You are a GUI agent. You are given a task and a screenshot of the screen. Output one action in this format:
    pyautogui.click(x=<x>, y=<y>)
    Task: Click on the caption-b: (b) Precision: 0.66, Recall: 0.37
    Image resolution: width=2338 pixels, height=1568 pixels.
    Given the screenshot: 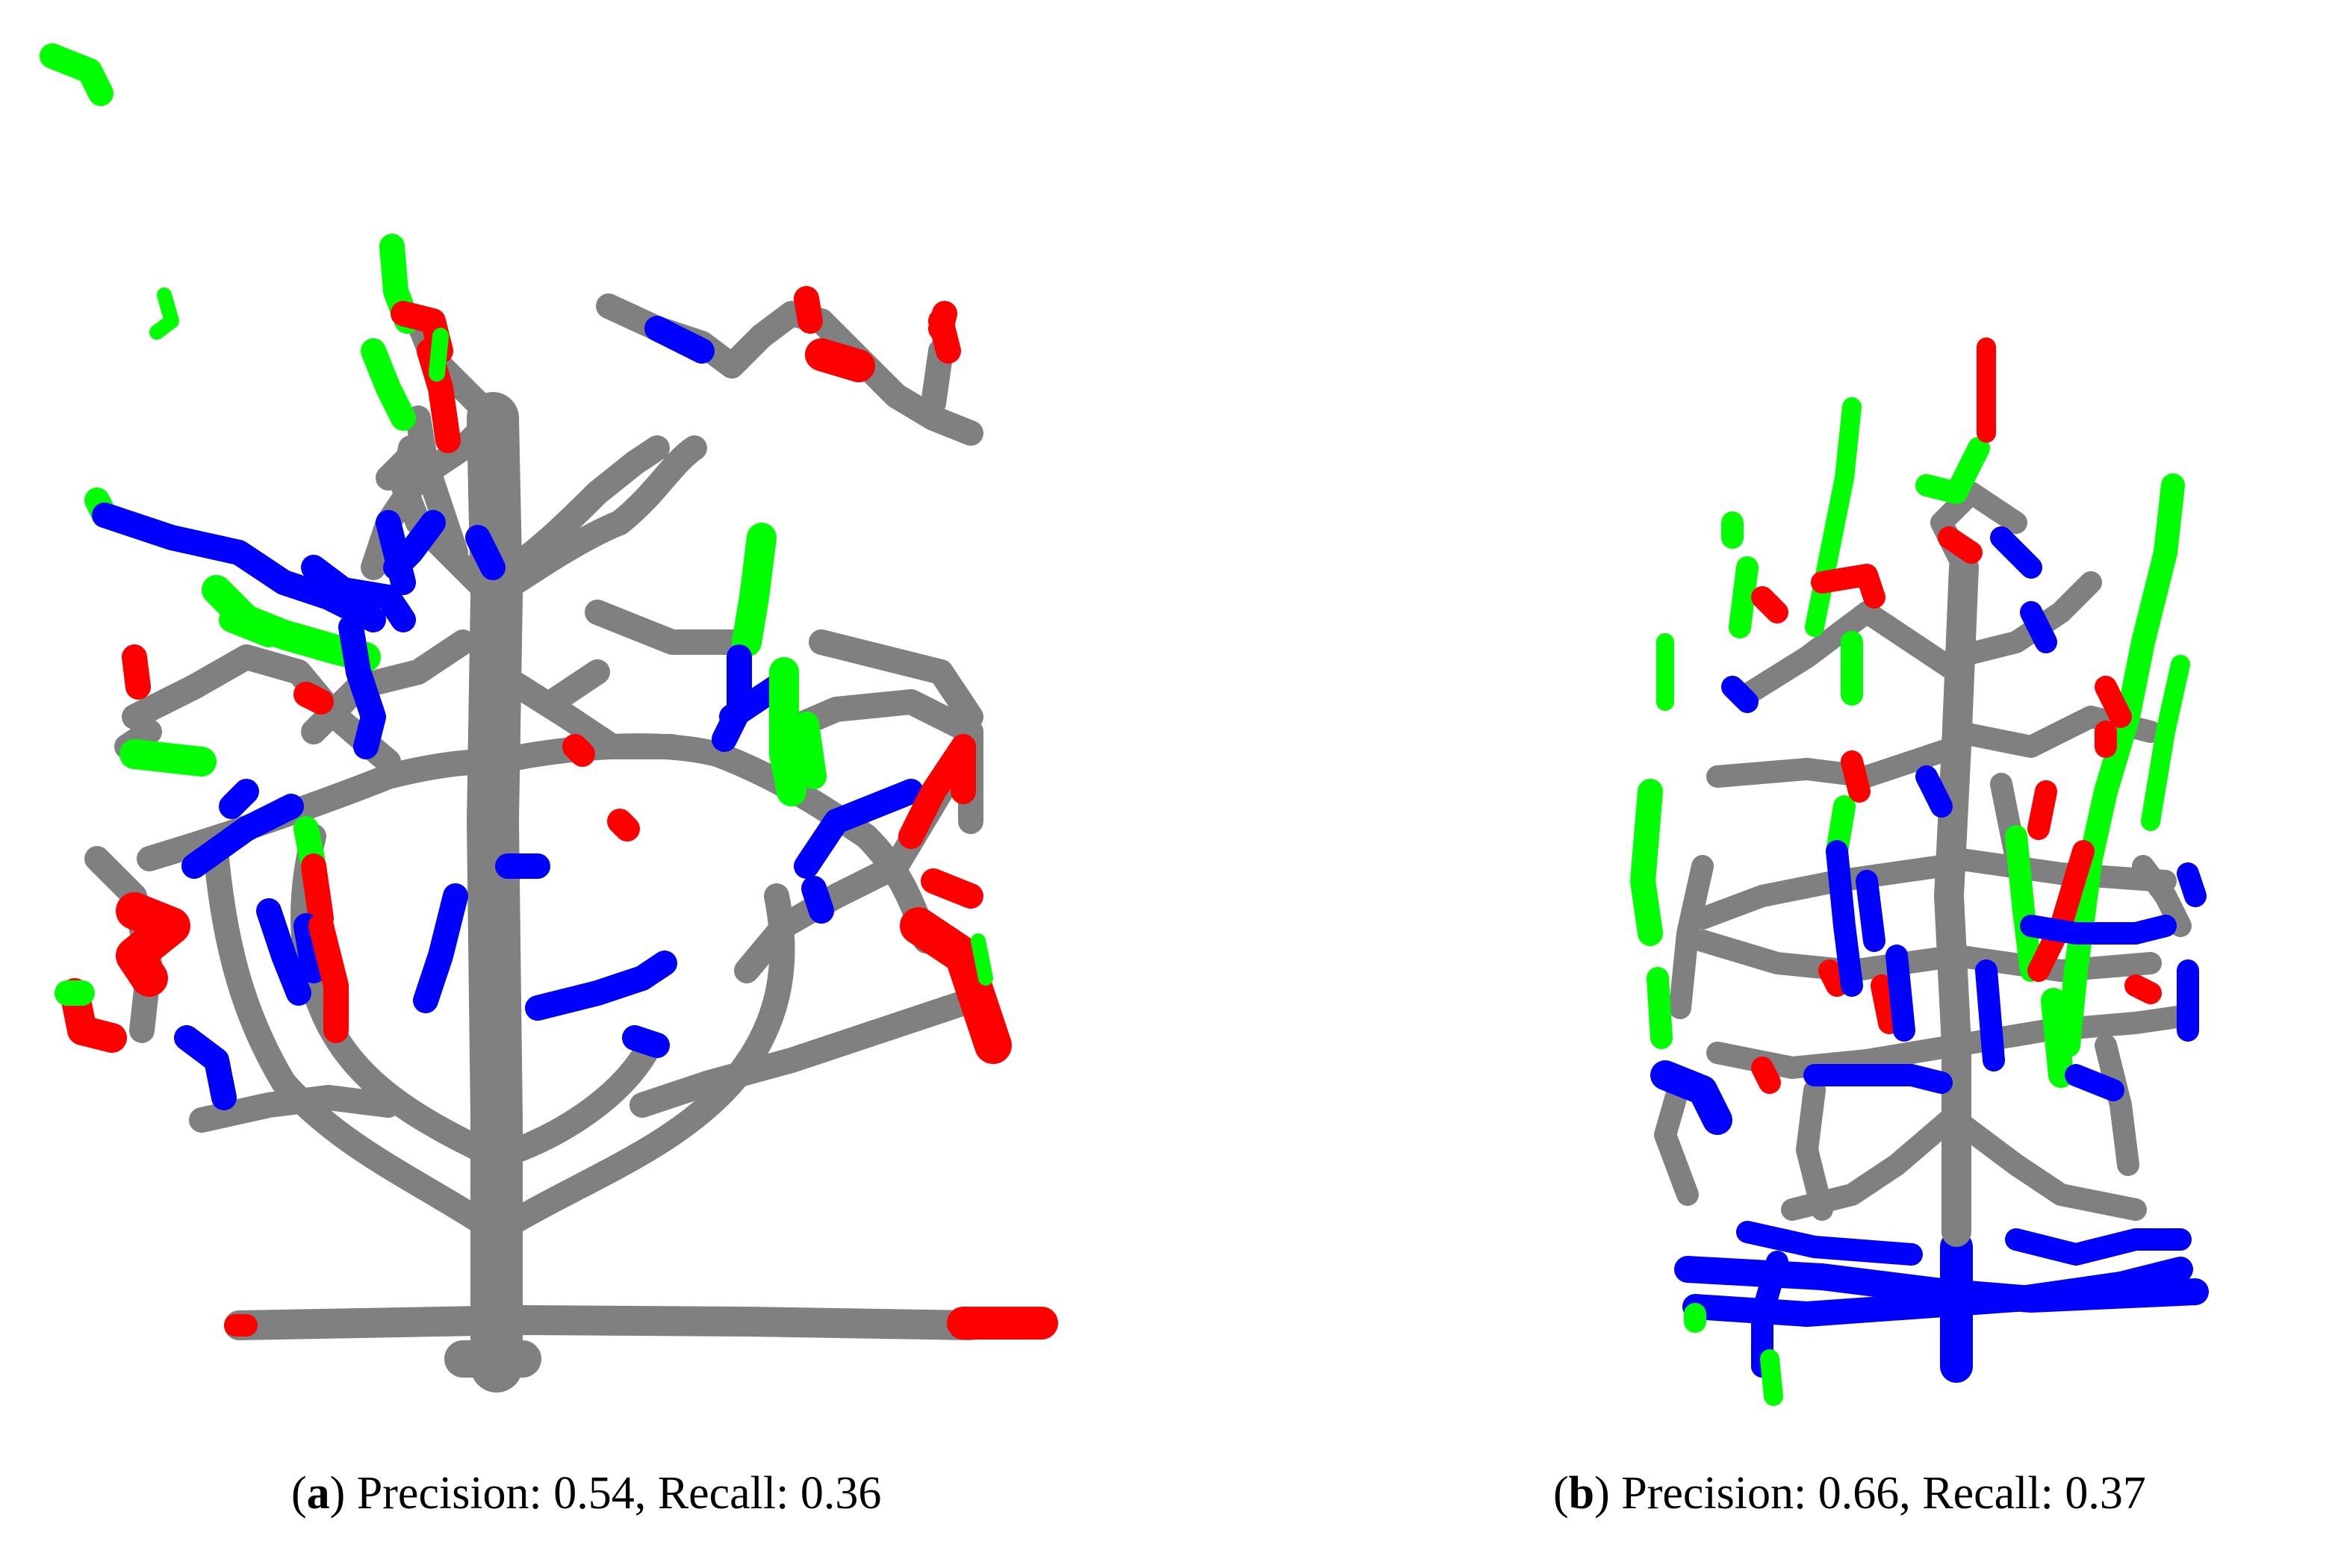 What is the action you would take?
    pyautogui.click(x=1849, y=1493)
    